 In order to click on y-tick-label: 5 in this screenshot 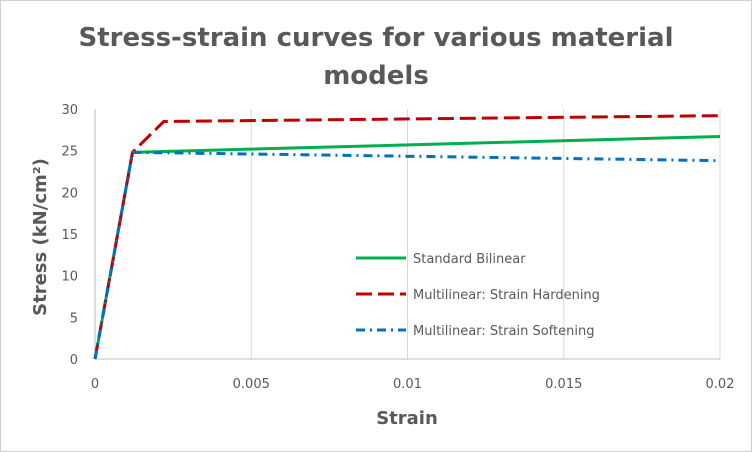, I will do `click(74, 318)`.